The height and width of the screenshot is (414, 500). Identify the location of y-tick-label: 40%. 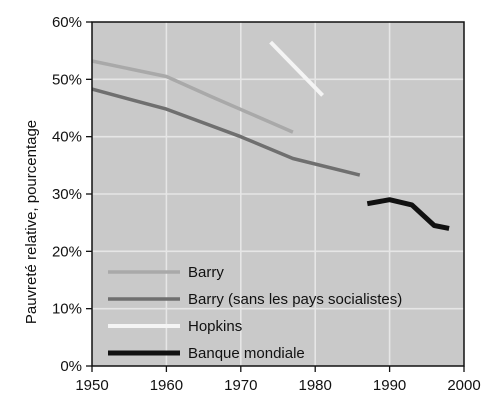
(67, 137).